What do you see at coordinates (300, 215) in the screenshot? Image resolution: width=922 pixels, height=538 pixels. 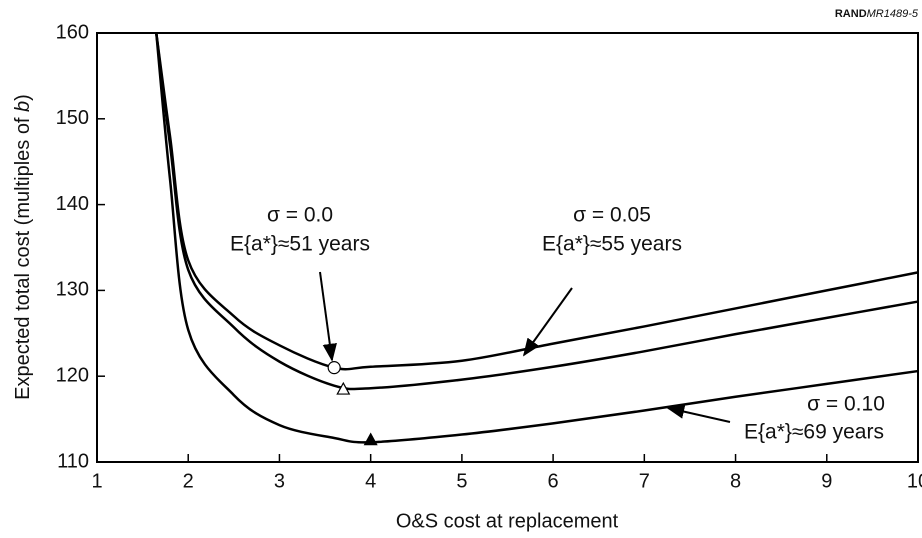 I see `annotation: σ = 0.0` at bounding box center [300, 215].